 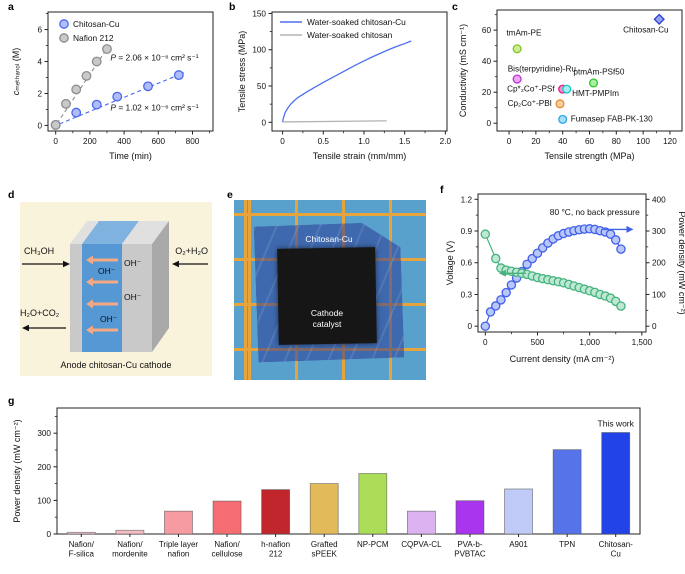 What do you see at coordinates (531, 88) in the screenshot?
I see `svg-text: Cp*₂Co⁺-PSf` at bounding box center [531, 88].